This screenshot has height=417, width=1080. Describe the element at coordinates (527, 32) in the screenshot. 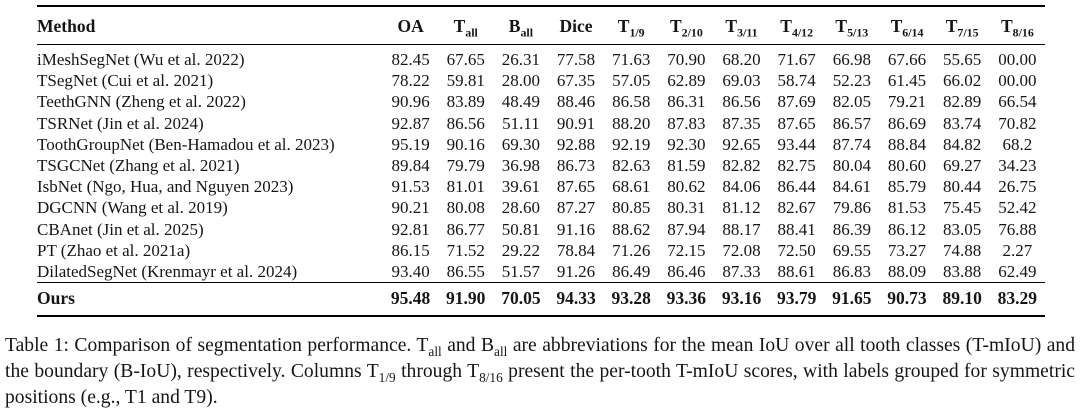

I see `header-subscript: all` at that location.